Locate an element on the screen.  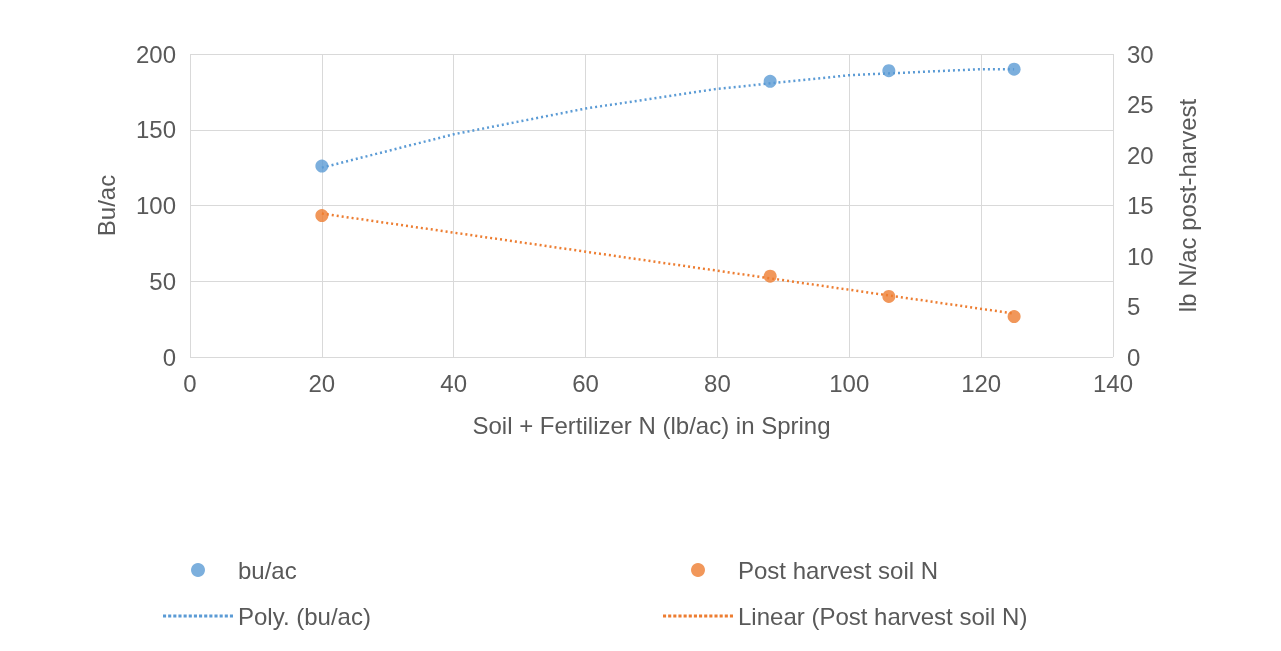
x-tick-label: 80 is located at coordinates (717, 383).